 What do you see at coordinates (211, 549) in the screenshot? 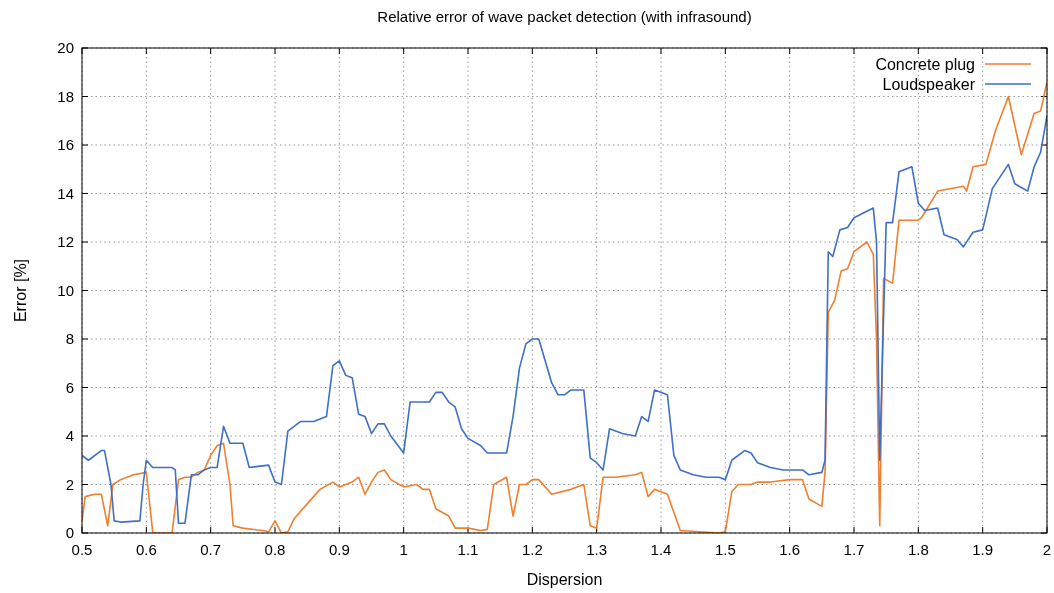
I see `x-tick-label: 0.7` at bounding box center [211, 549].